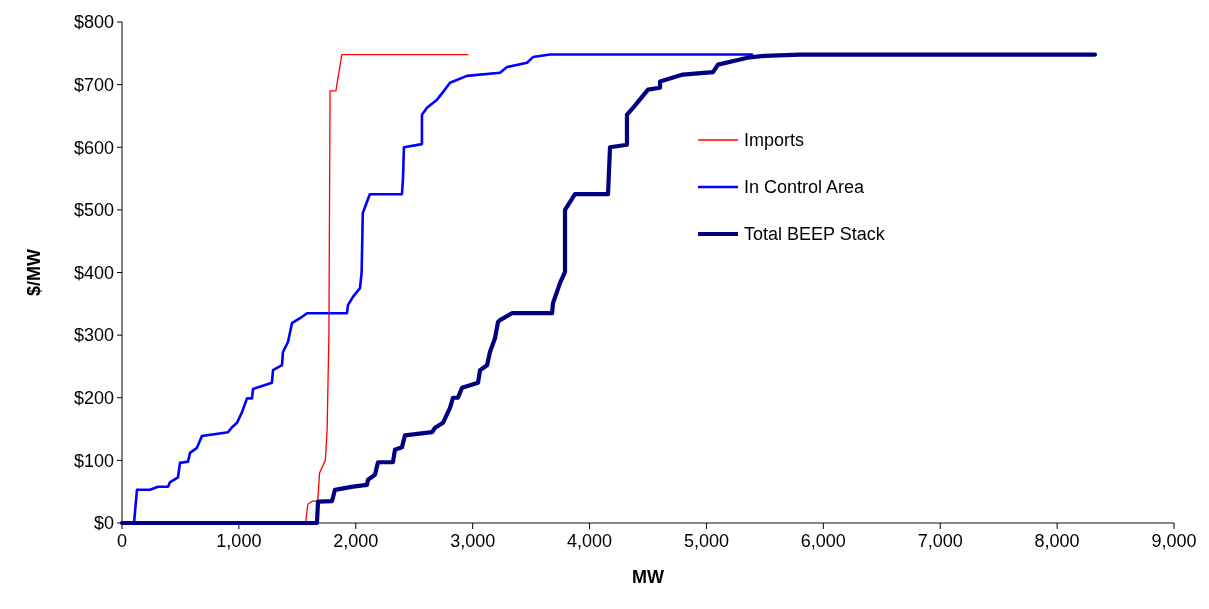  I want to click on x-tick-label: 1,000, so click(239, 541).